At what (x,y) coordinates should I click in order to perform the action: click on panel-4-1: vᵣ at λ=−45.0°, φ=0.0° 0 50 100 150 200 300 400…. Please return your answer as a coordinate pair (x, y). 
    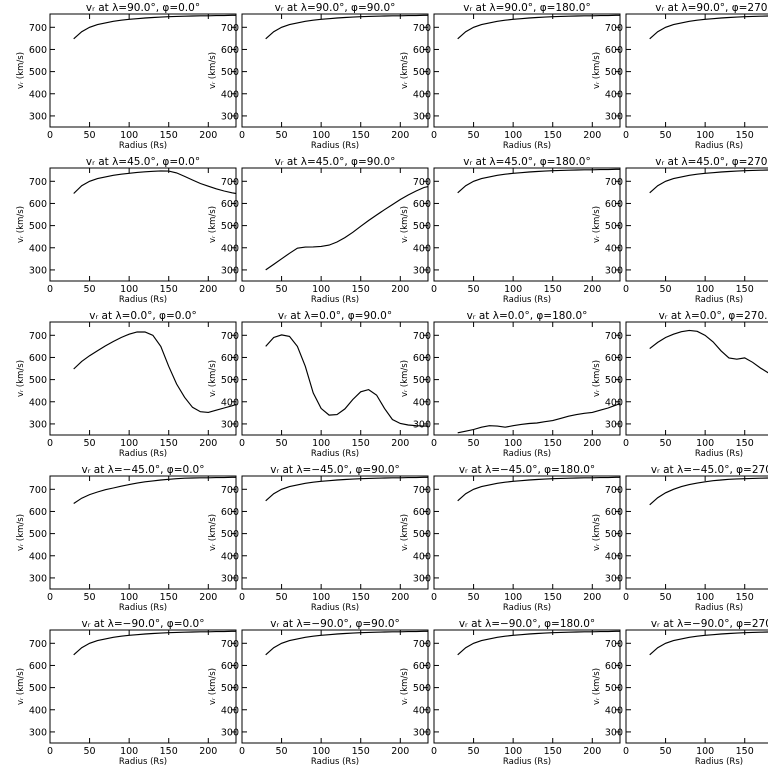
    Looking at the image, I should click on (126, 538).